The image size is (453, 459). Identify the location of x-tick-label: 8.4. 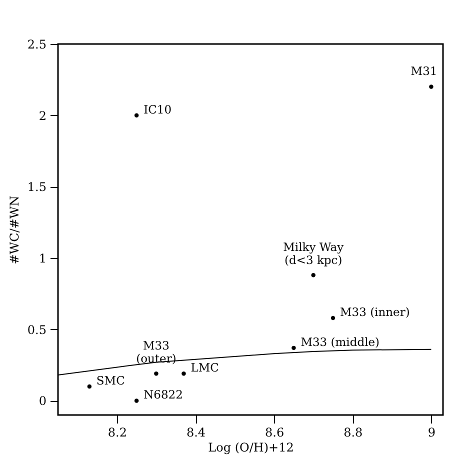
(196, 433).